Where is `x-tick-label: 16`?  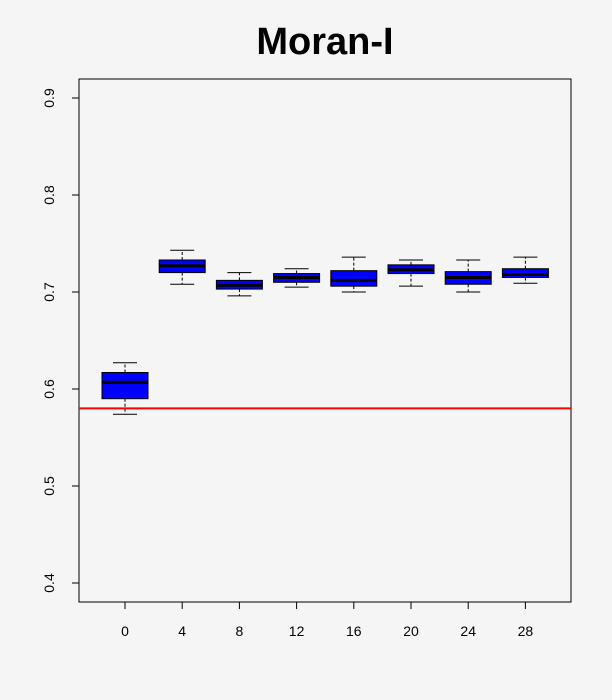 x-tick-label: 16 is located at coordinates (354, 631).